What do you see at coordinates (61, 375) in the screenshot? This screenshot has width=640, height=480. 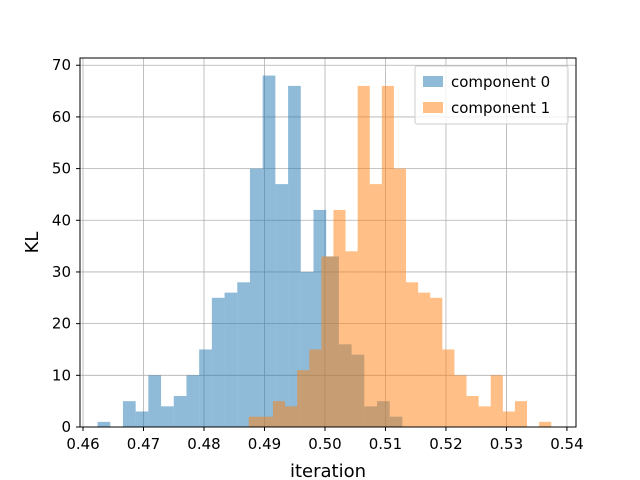 I see `y-tick-label: 10` at bounding box center [61, 375].